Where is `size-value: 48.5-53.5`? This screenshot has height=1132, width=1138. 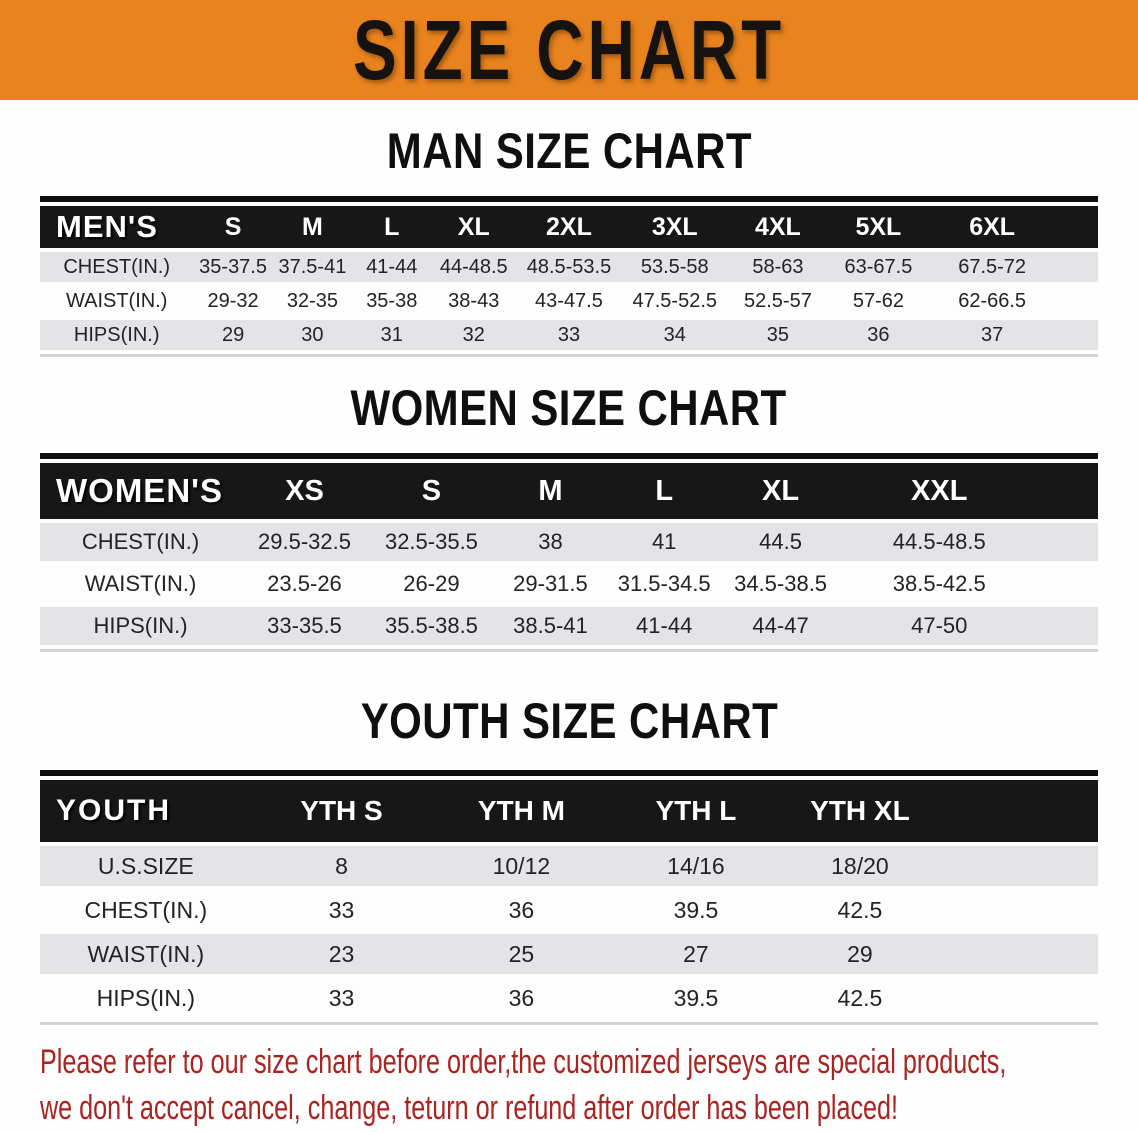
size-value: 48.5-53.5 is located at coordinates (569, 267).